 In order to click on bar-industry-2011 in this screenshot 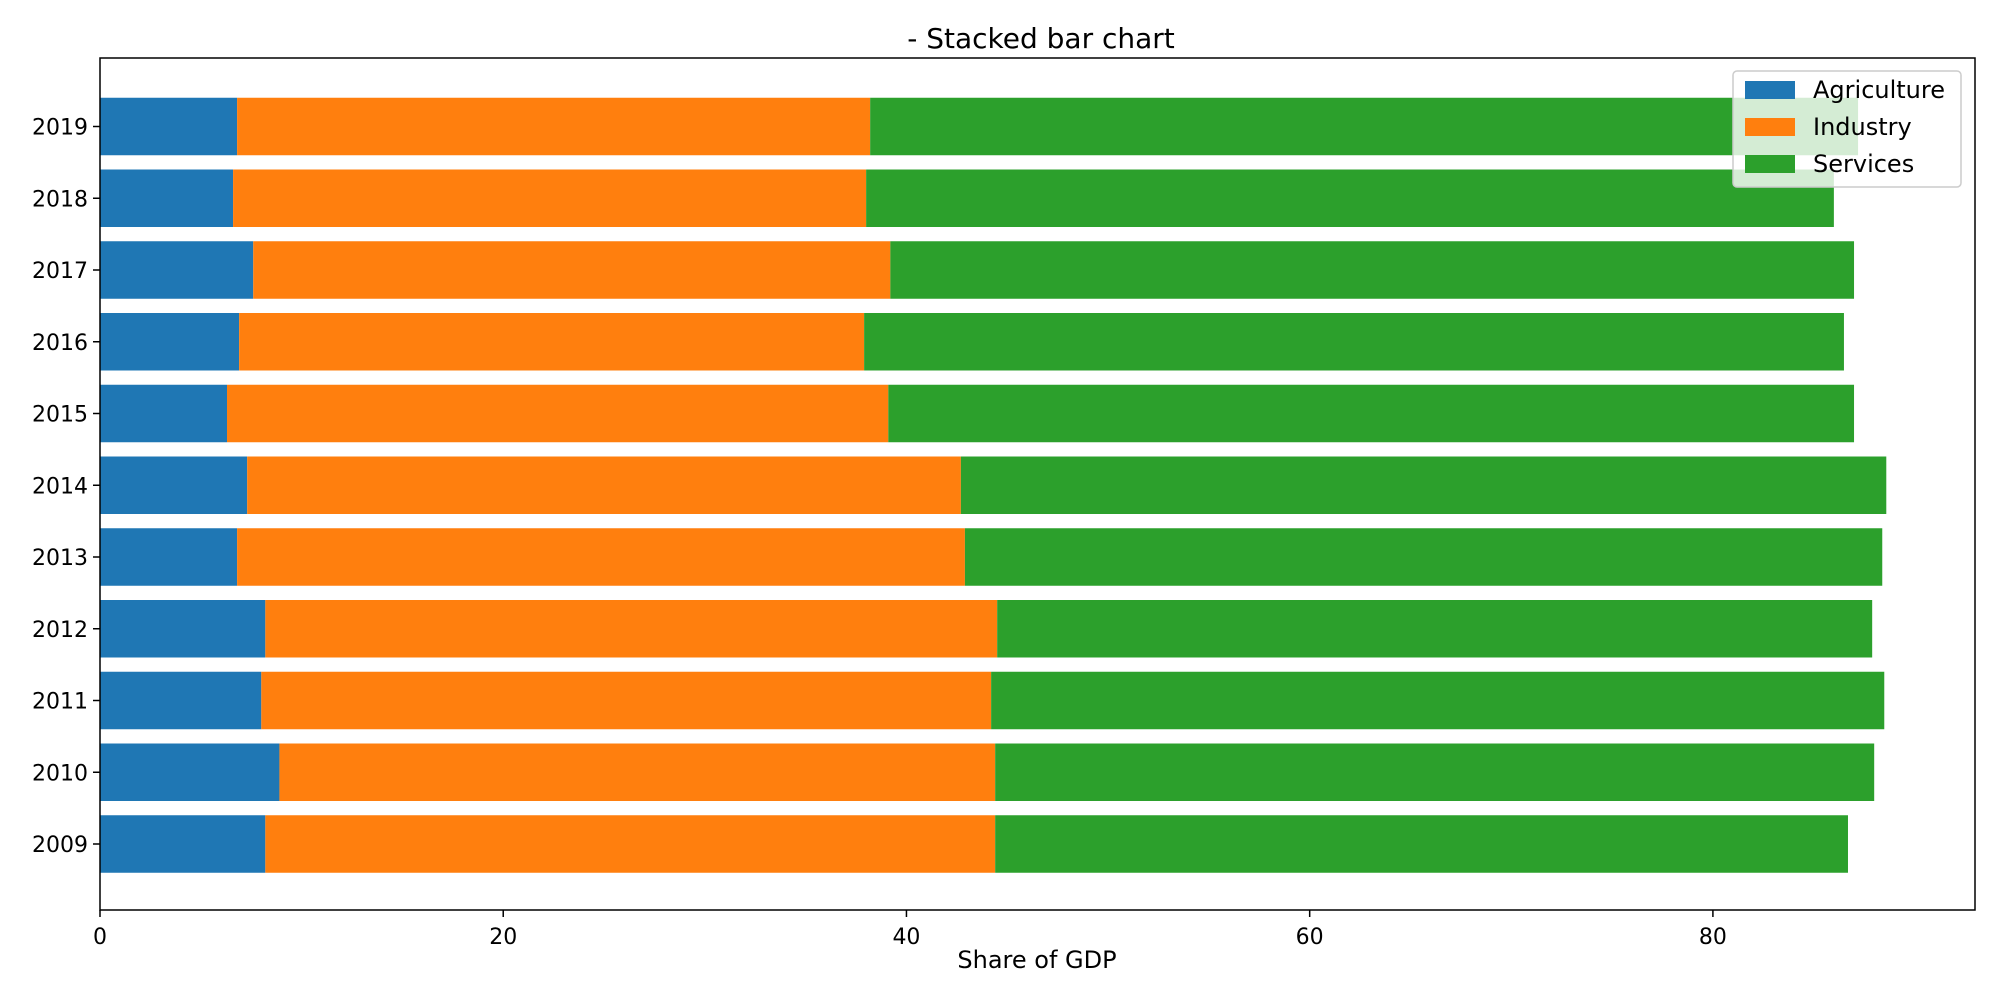, I will do `click(626, 700)`.